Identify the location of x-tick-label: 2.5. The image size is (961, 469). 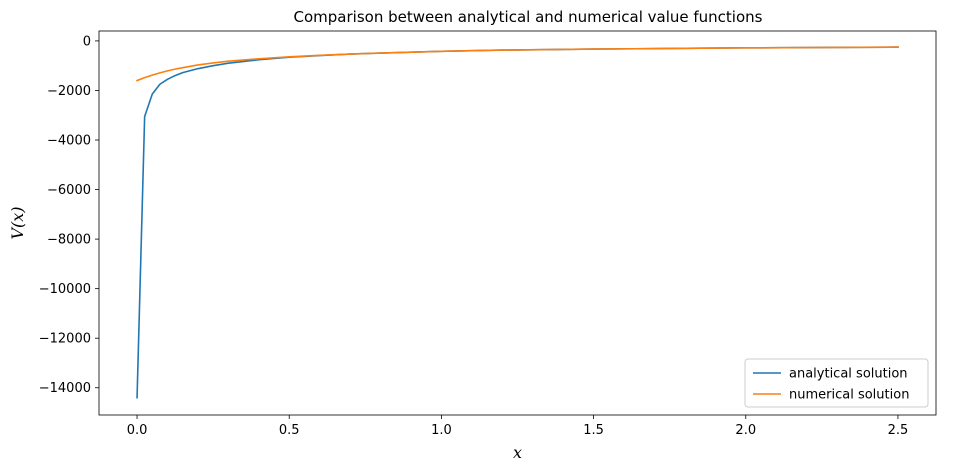
(898, 430).